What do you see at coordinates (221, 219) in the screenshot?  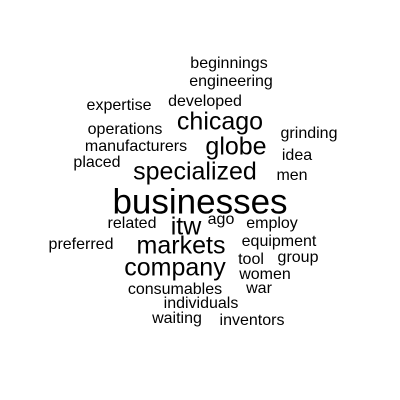 I see `word-ago: ago` at bounding box center [221, 219].